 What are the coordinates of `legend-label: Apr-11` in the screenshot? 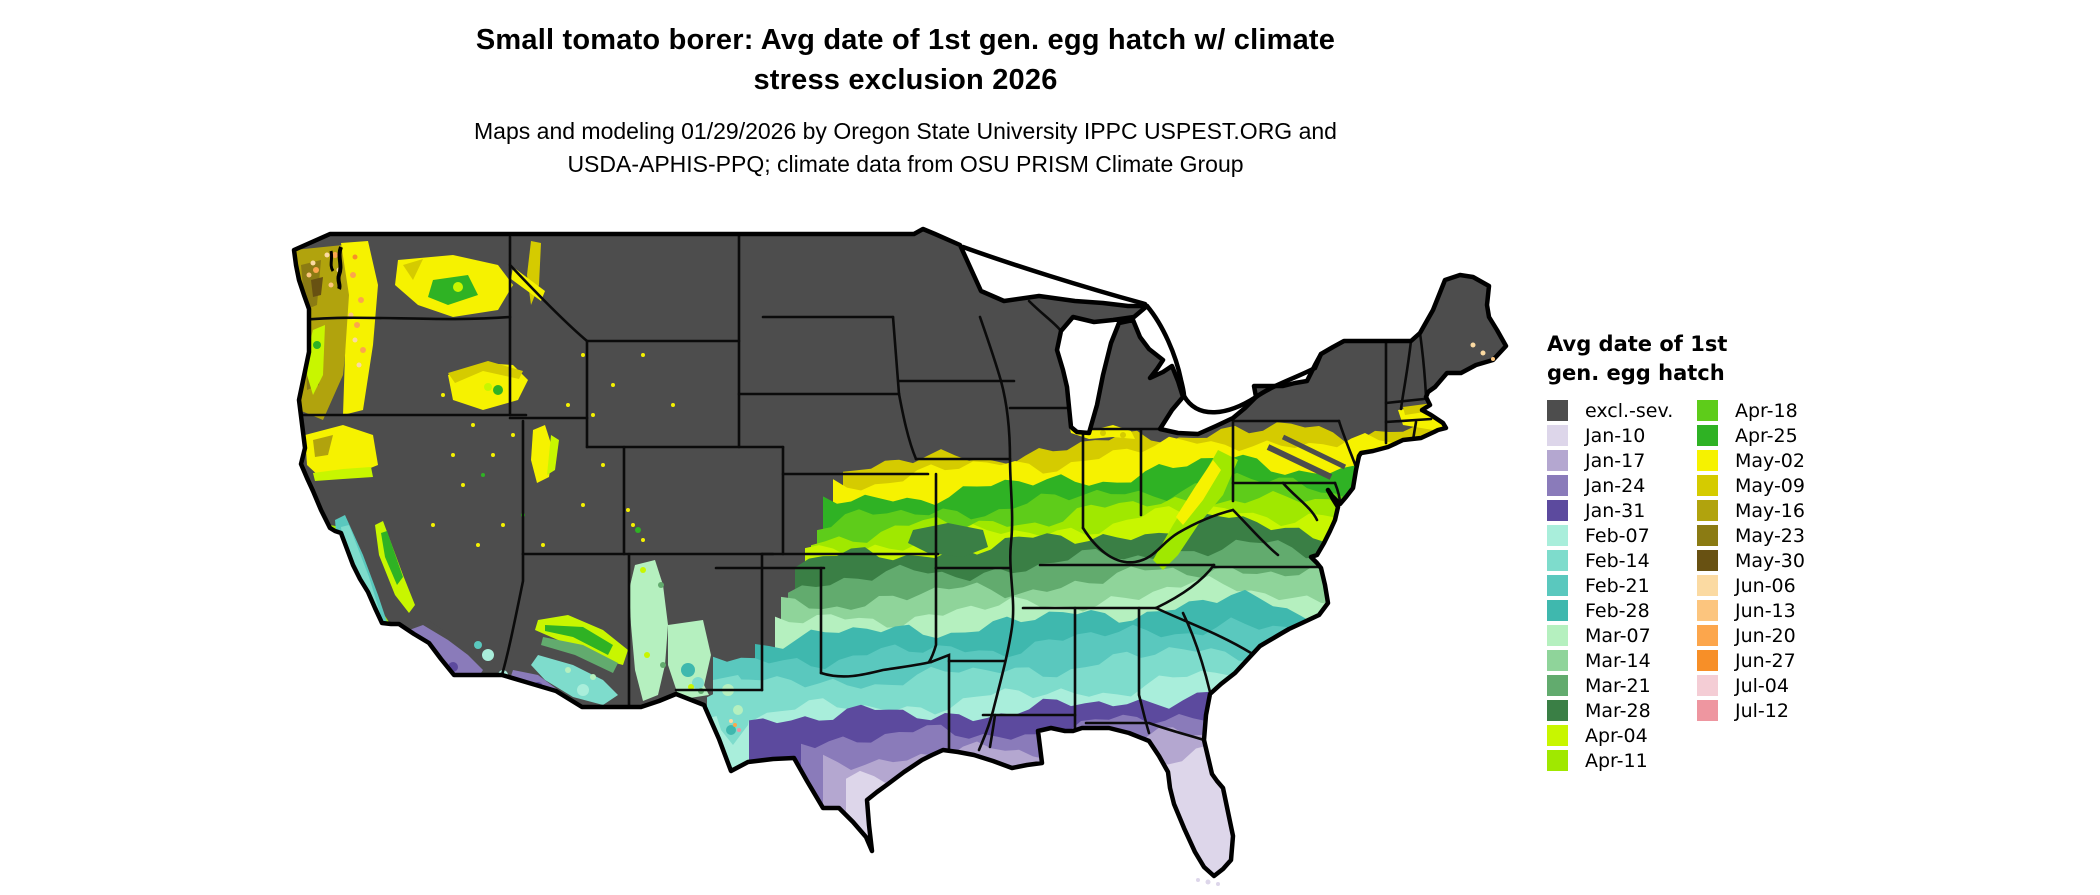 It's located at (1616, 760).